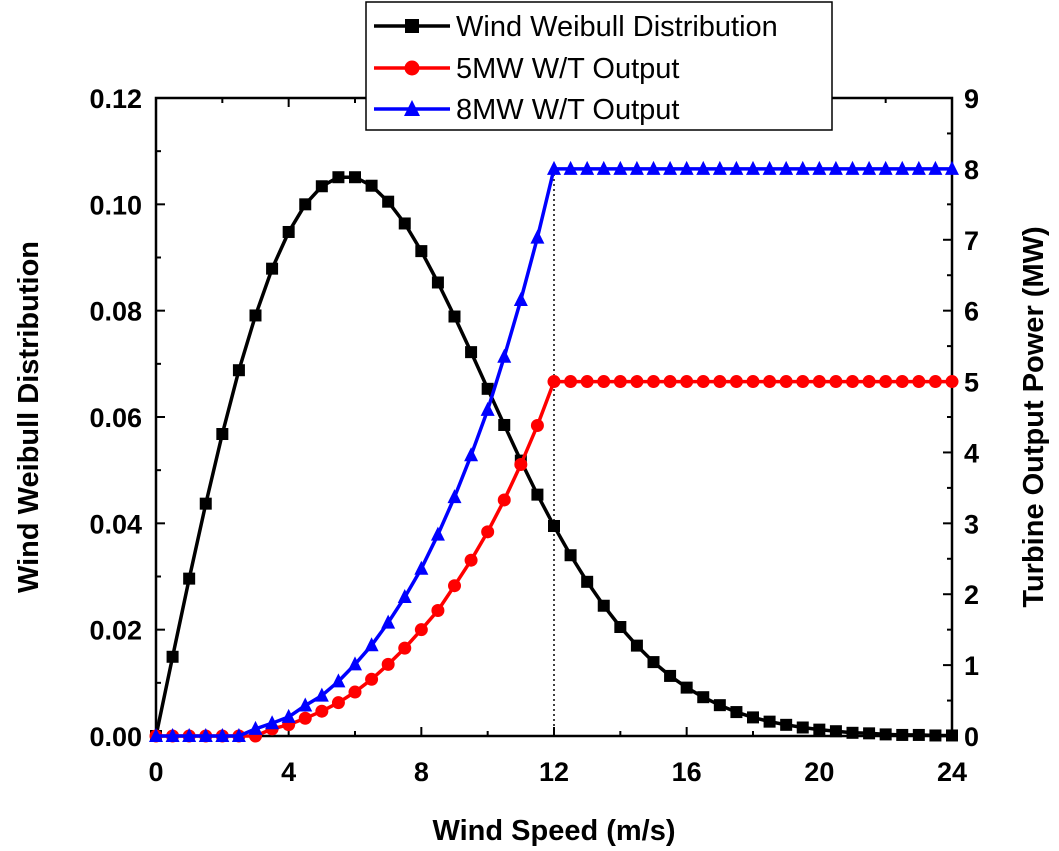 This screenshot has width=1059, height=851. What do you see at coordinates (554, 772) in the screenshot?
I see `x-tick-label: 12` at bounding box center [554, 772].